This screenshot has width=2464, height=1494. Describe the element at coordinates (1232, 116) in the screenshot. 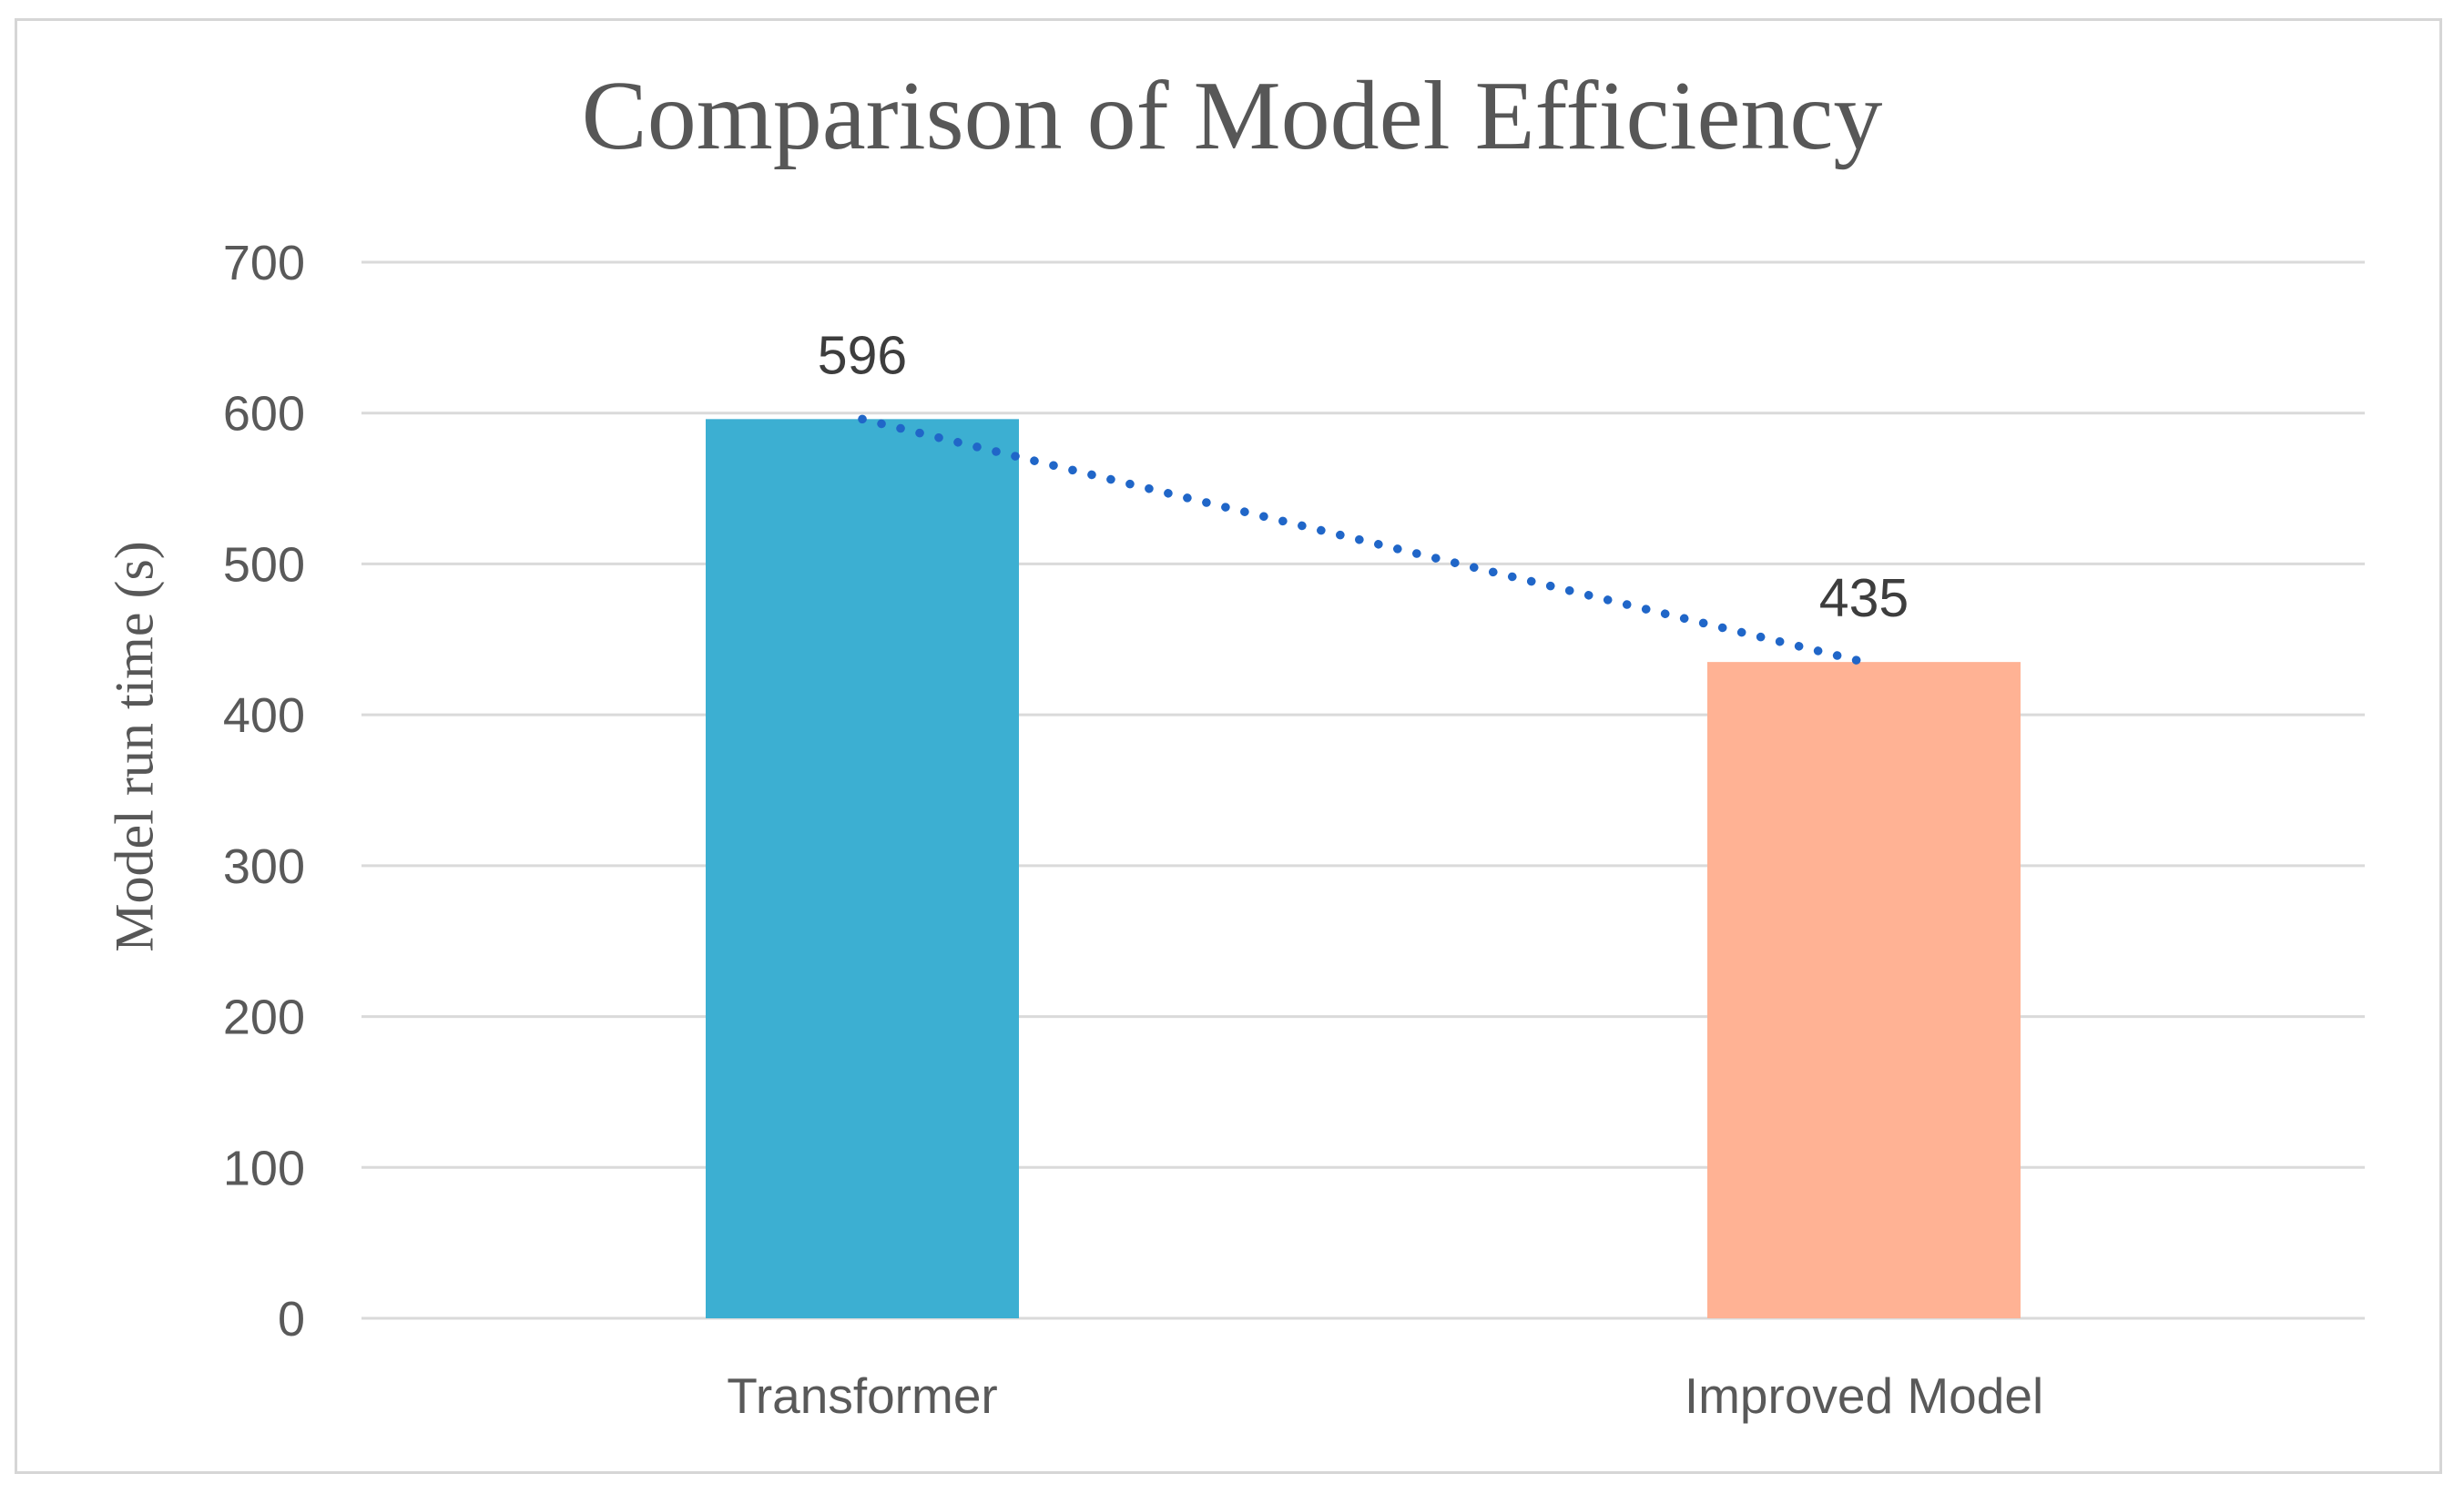

I see `chart-title: Comparison of Model Efficiency` at that location.